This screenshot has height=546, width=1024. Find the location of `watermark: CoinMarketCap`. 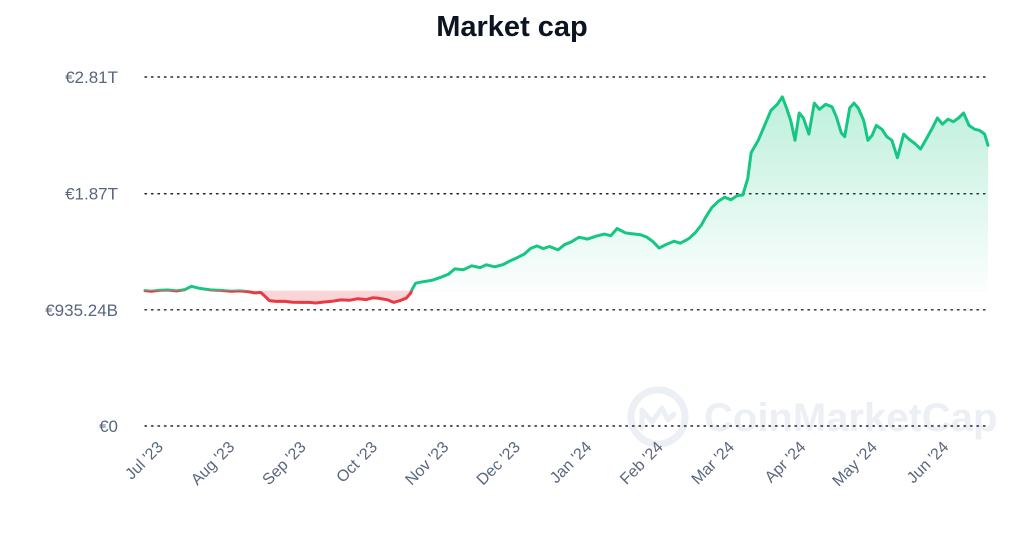

watermark: CoinMarketCap is located at coordinates (812, 417).